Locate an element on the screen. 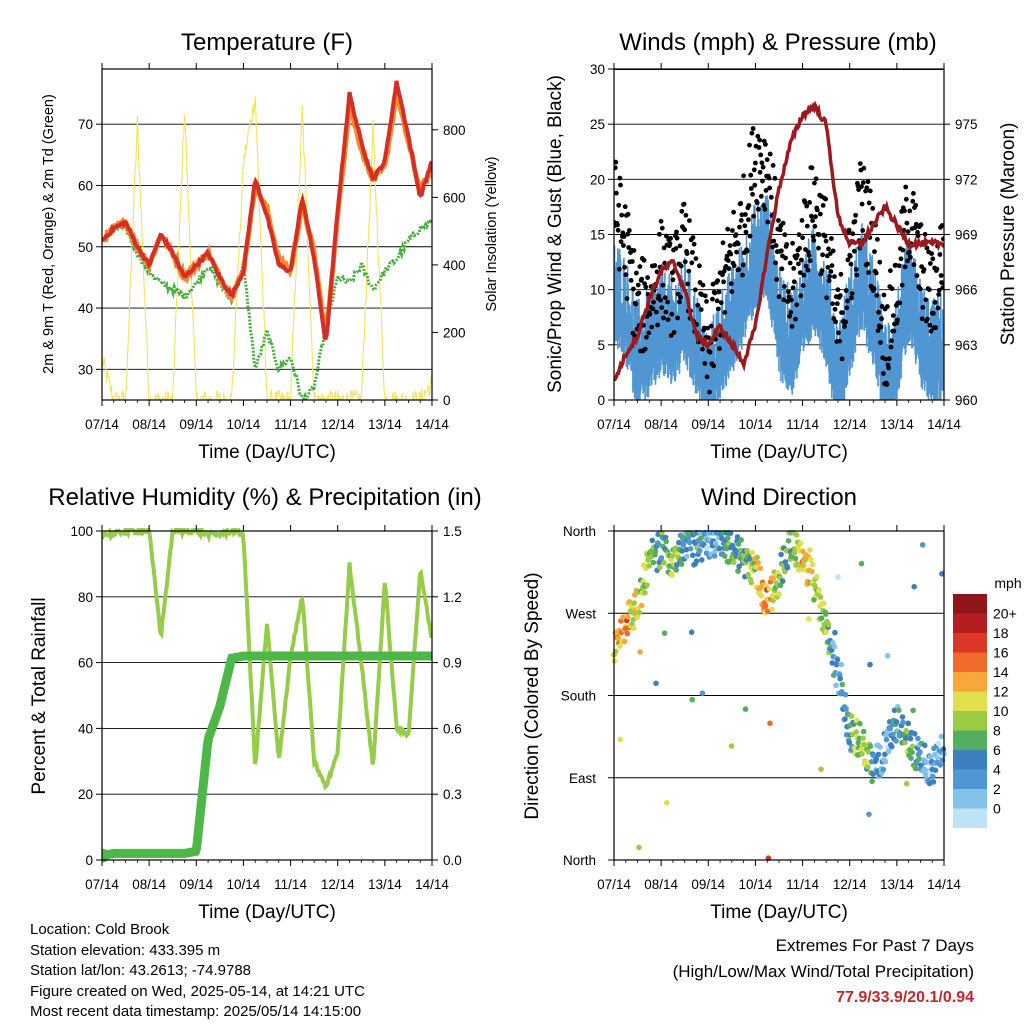 The height and width of the screenshot is (1024, 1024). legend-label: 18 is located at coordinates (1001, 633).